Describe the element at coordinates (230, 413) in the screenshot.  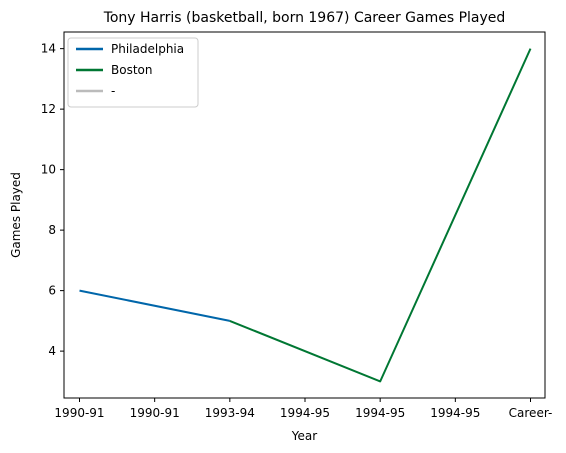
I see `x-tick-label: 1993-94` at that location.